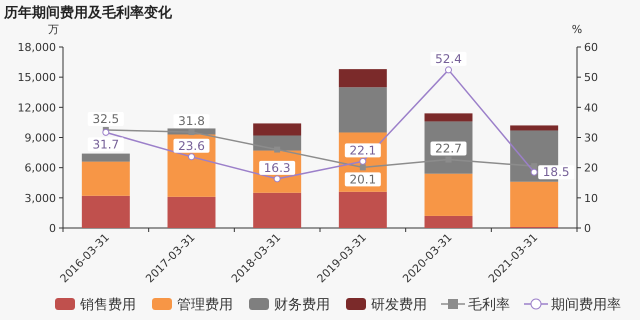 The height and width of the screenshot is (320, 640). Describe the element at coordinates (362, 150) in the screenshot. I see `data-label: 22.1` at that location.